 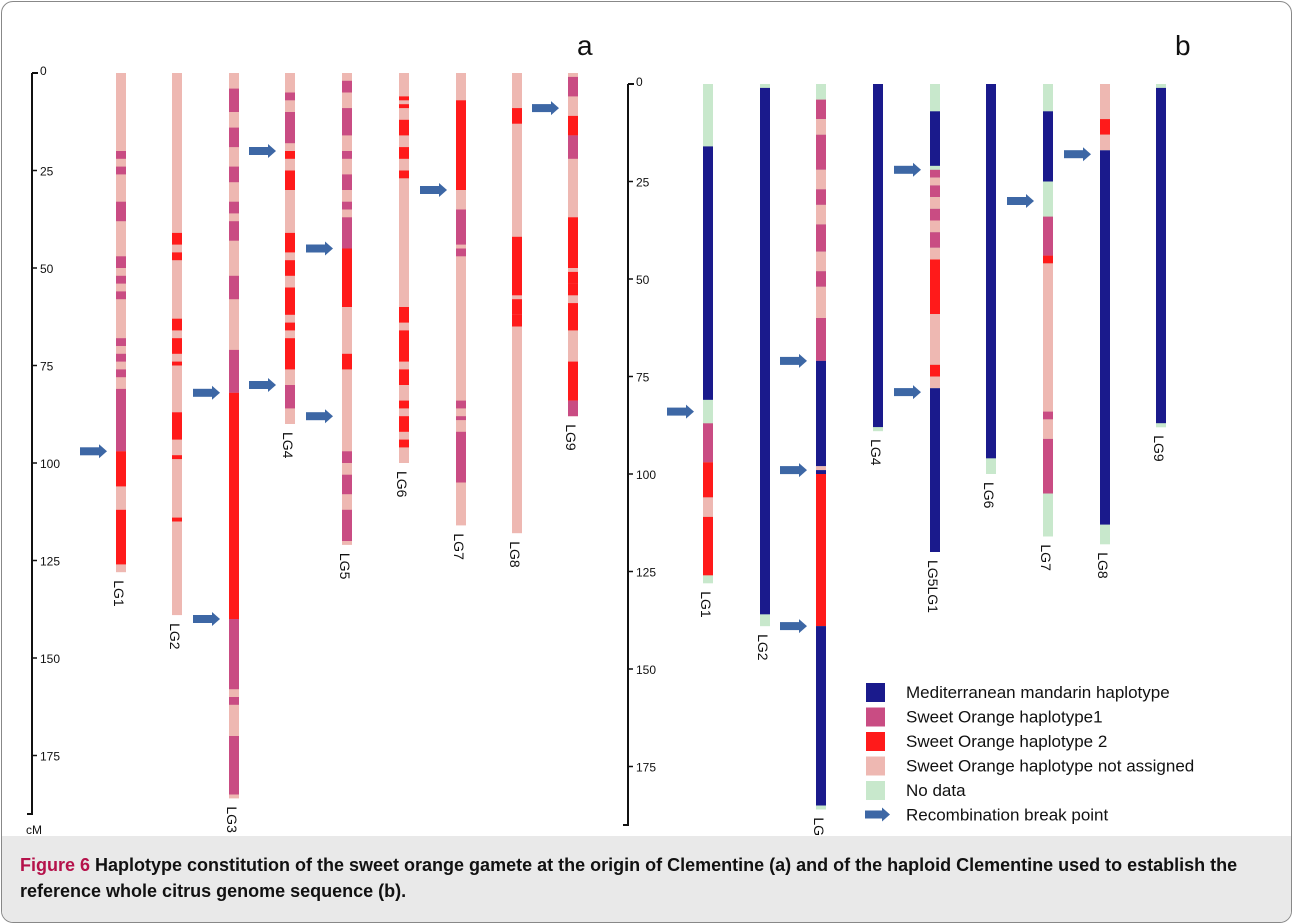 I want to click on tick-label: 175, so click(x=646, y=768).